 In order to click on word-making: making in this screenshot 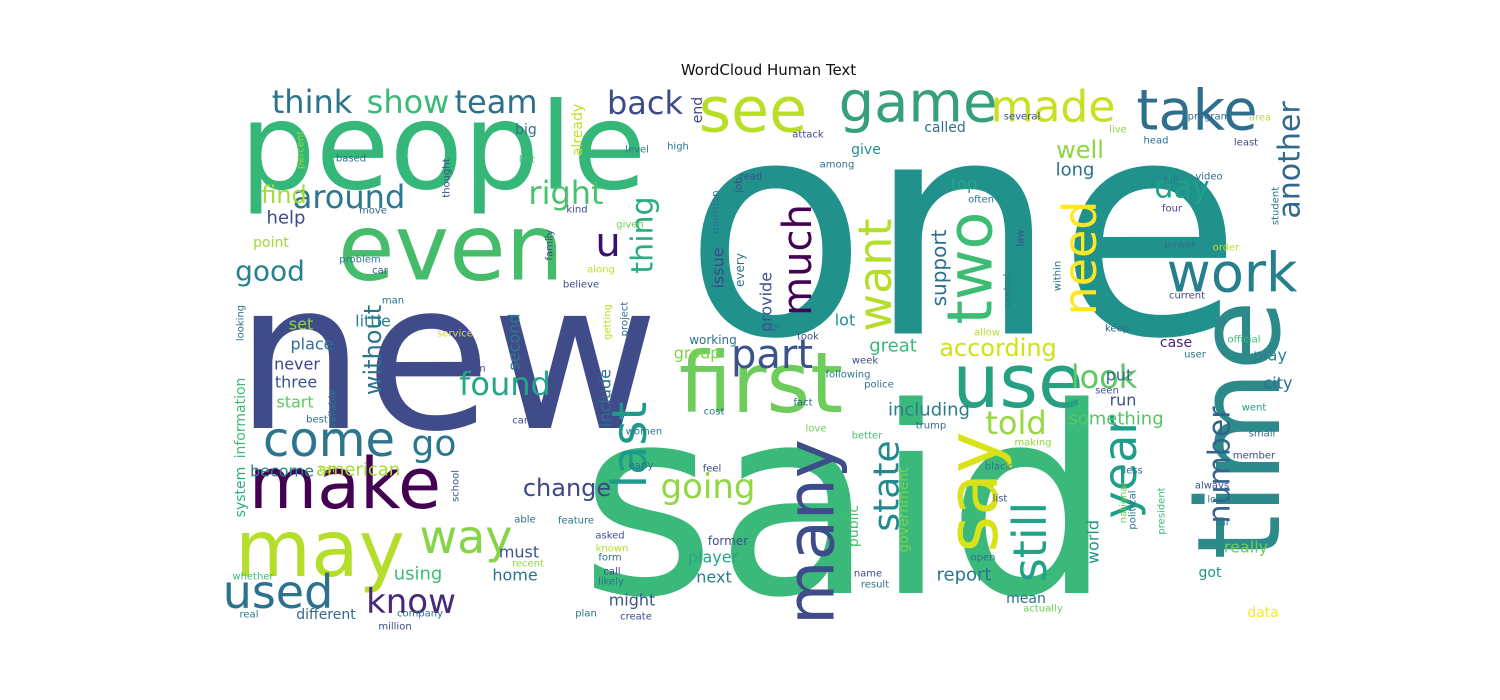, I will do `click(1032, 443)`.